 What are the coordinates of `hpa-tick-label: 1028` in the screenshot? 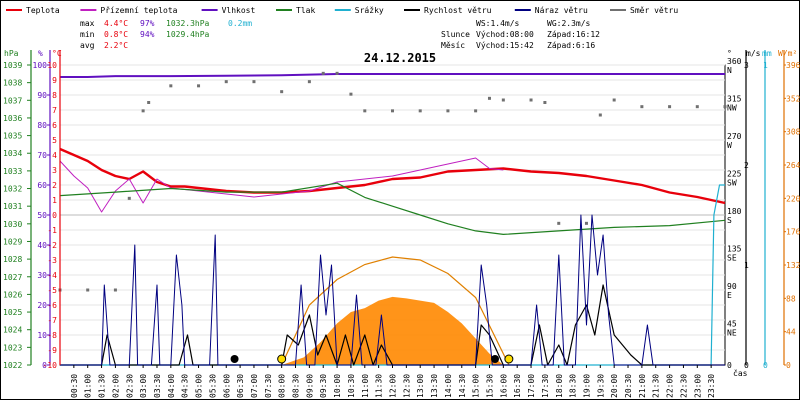 It's located at (12, 259).